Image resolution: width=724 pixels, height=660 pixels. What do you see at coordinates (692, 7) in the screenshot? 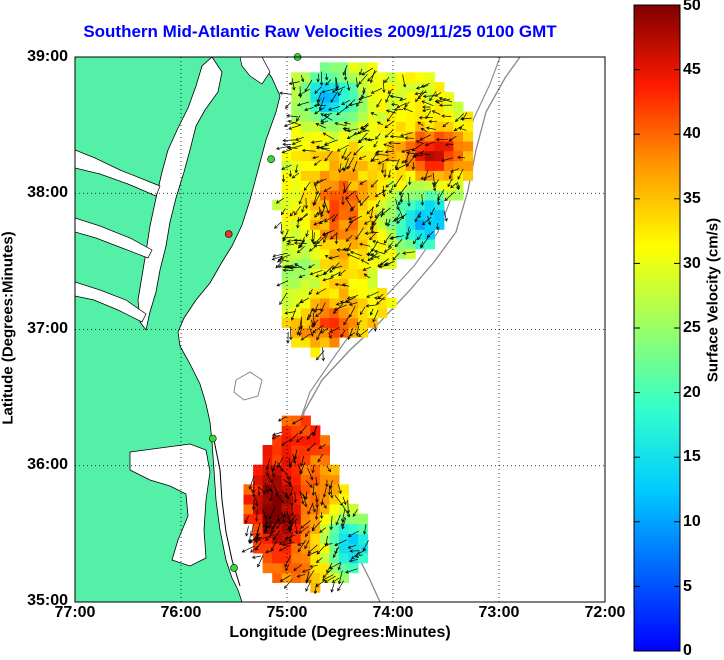
I see `colorbar-tick-label: 50` at bounding box center [692, 7].